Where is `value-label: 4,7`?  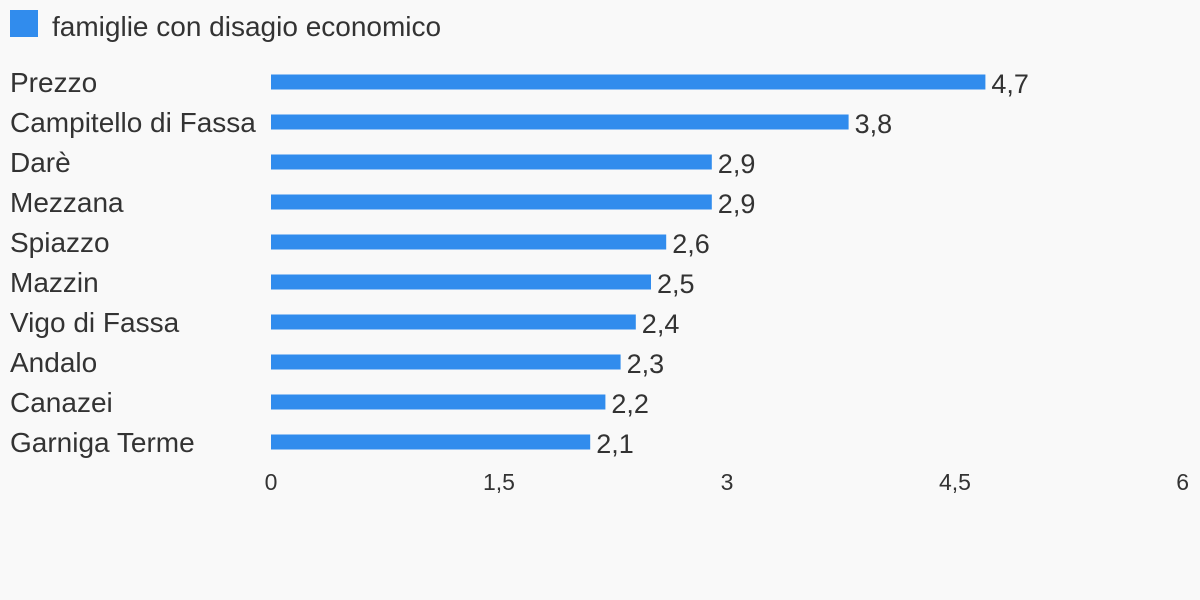
value-label: 4,7 is located at coordinates (1010, 84).